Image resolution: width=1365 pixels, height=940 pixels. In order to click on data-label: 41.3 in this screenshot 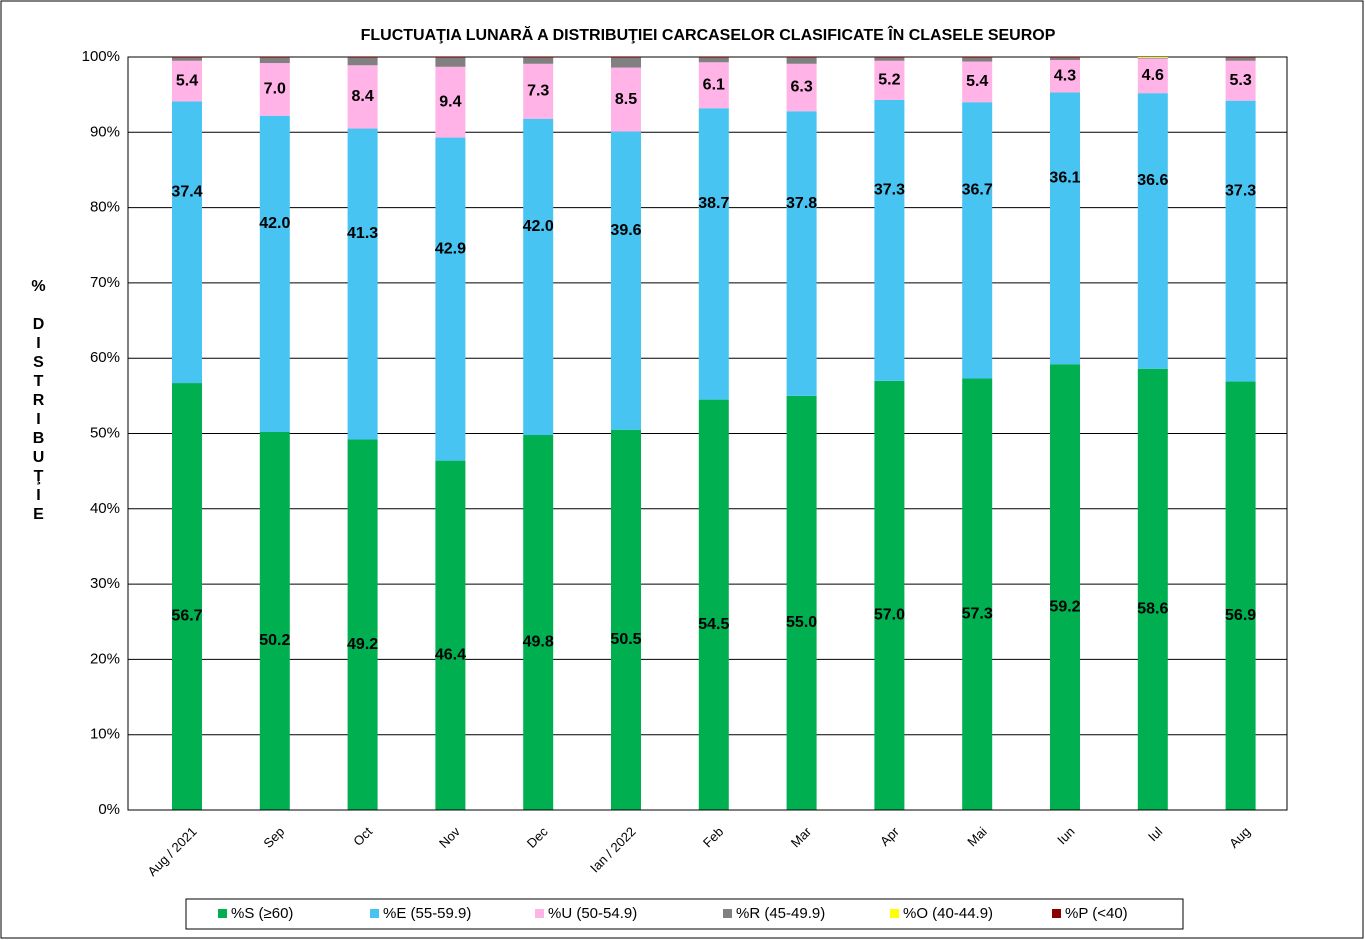, I will do `click(362, 233)`.